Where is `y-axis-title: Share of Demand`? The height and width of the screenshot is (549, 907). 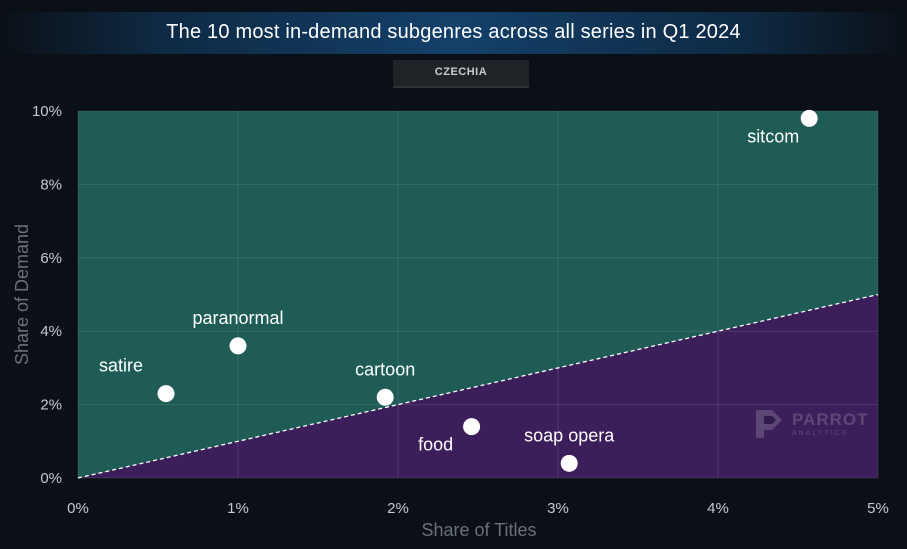
y-axis-title: Share of Demand is located at coordinates (22, 294).